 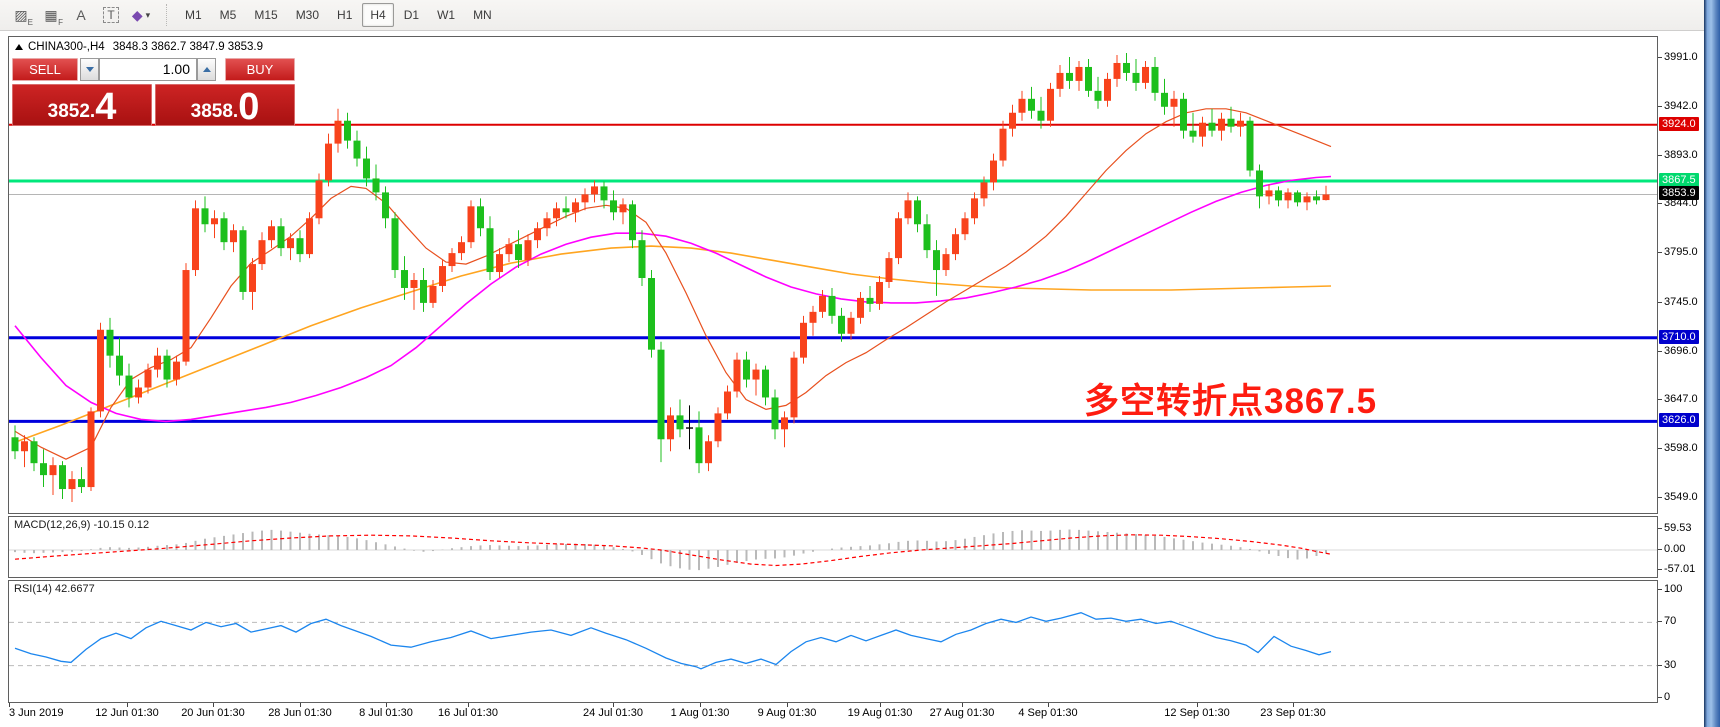 I want to click on window-edge, so click(x=1712, y=363).